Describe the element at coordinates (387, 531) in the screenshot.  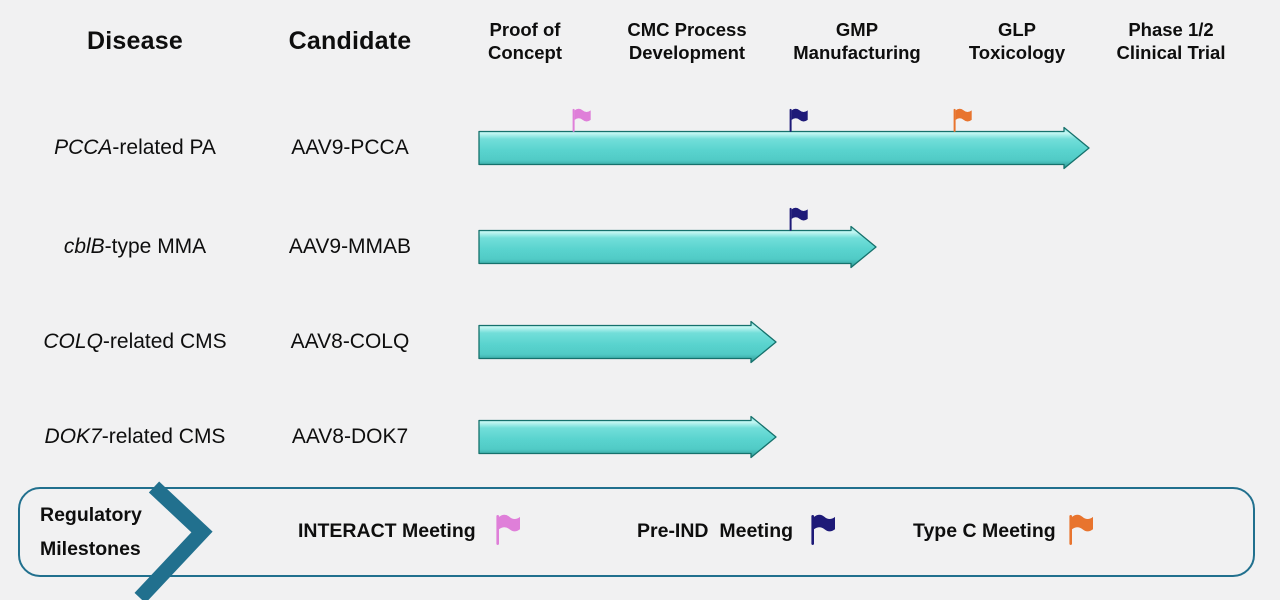
I see `legend-item-label: INTERACT Meeting` at that location.